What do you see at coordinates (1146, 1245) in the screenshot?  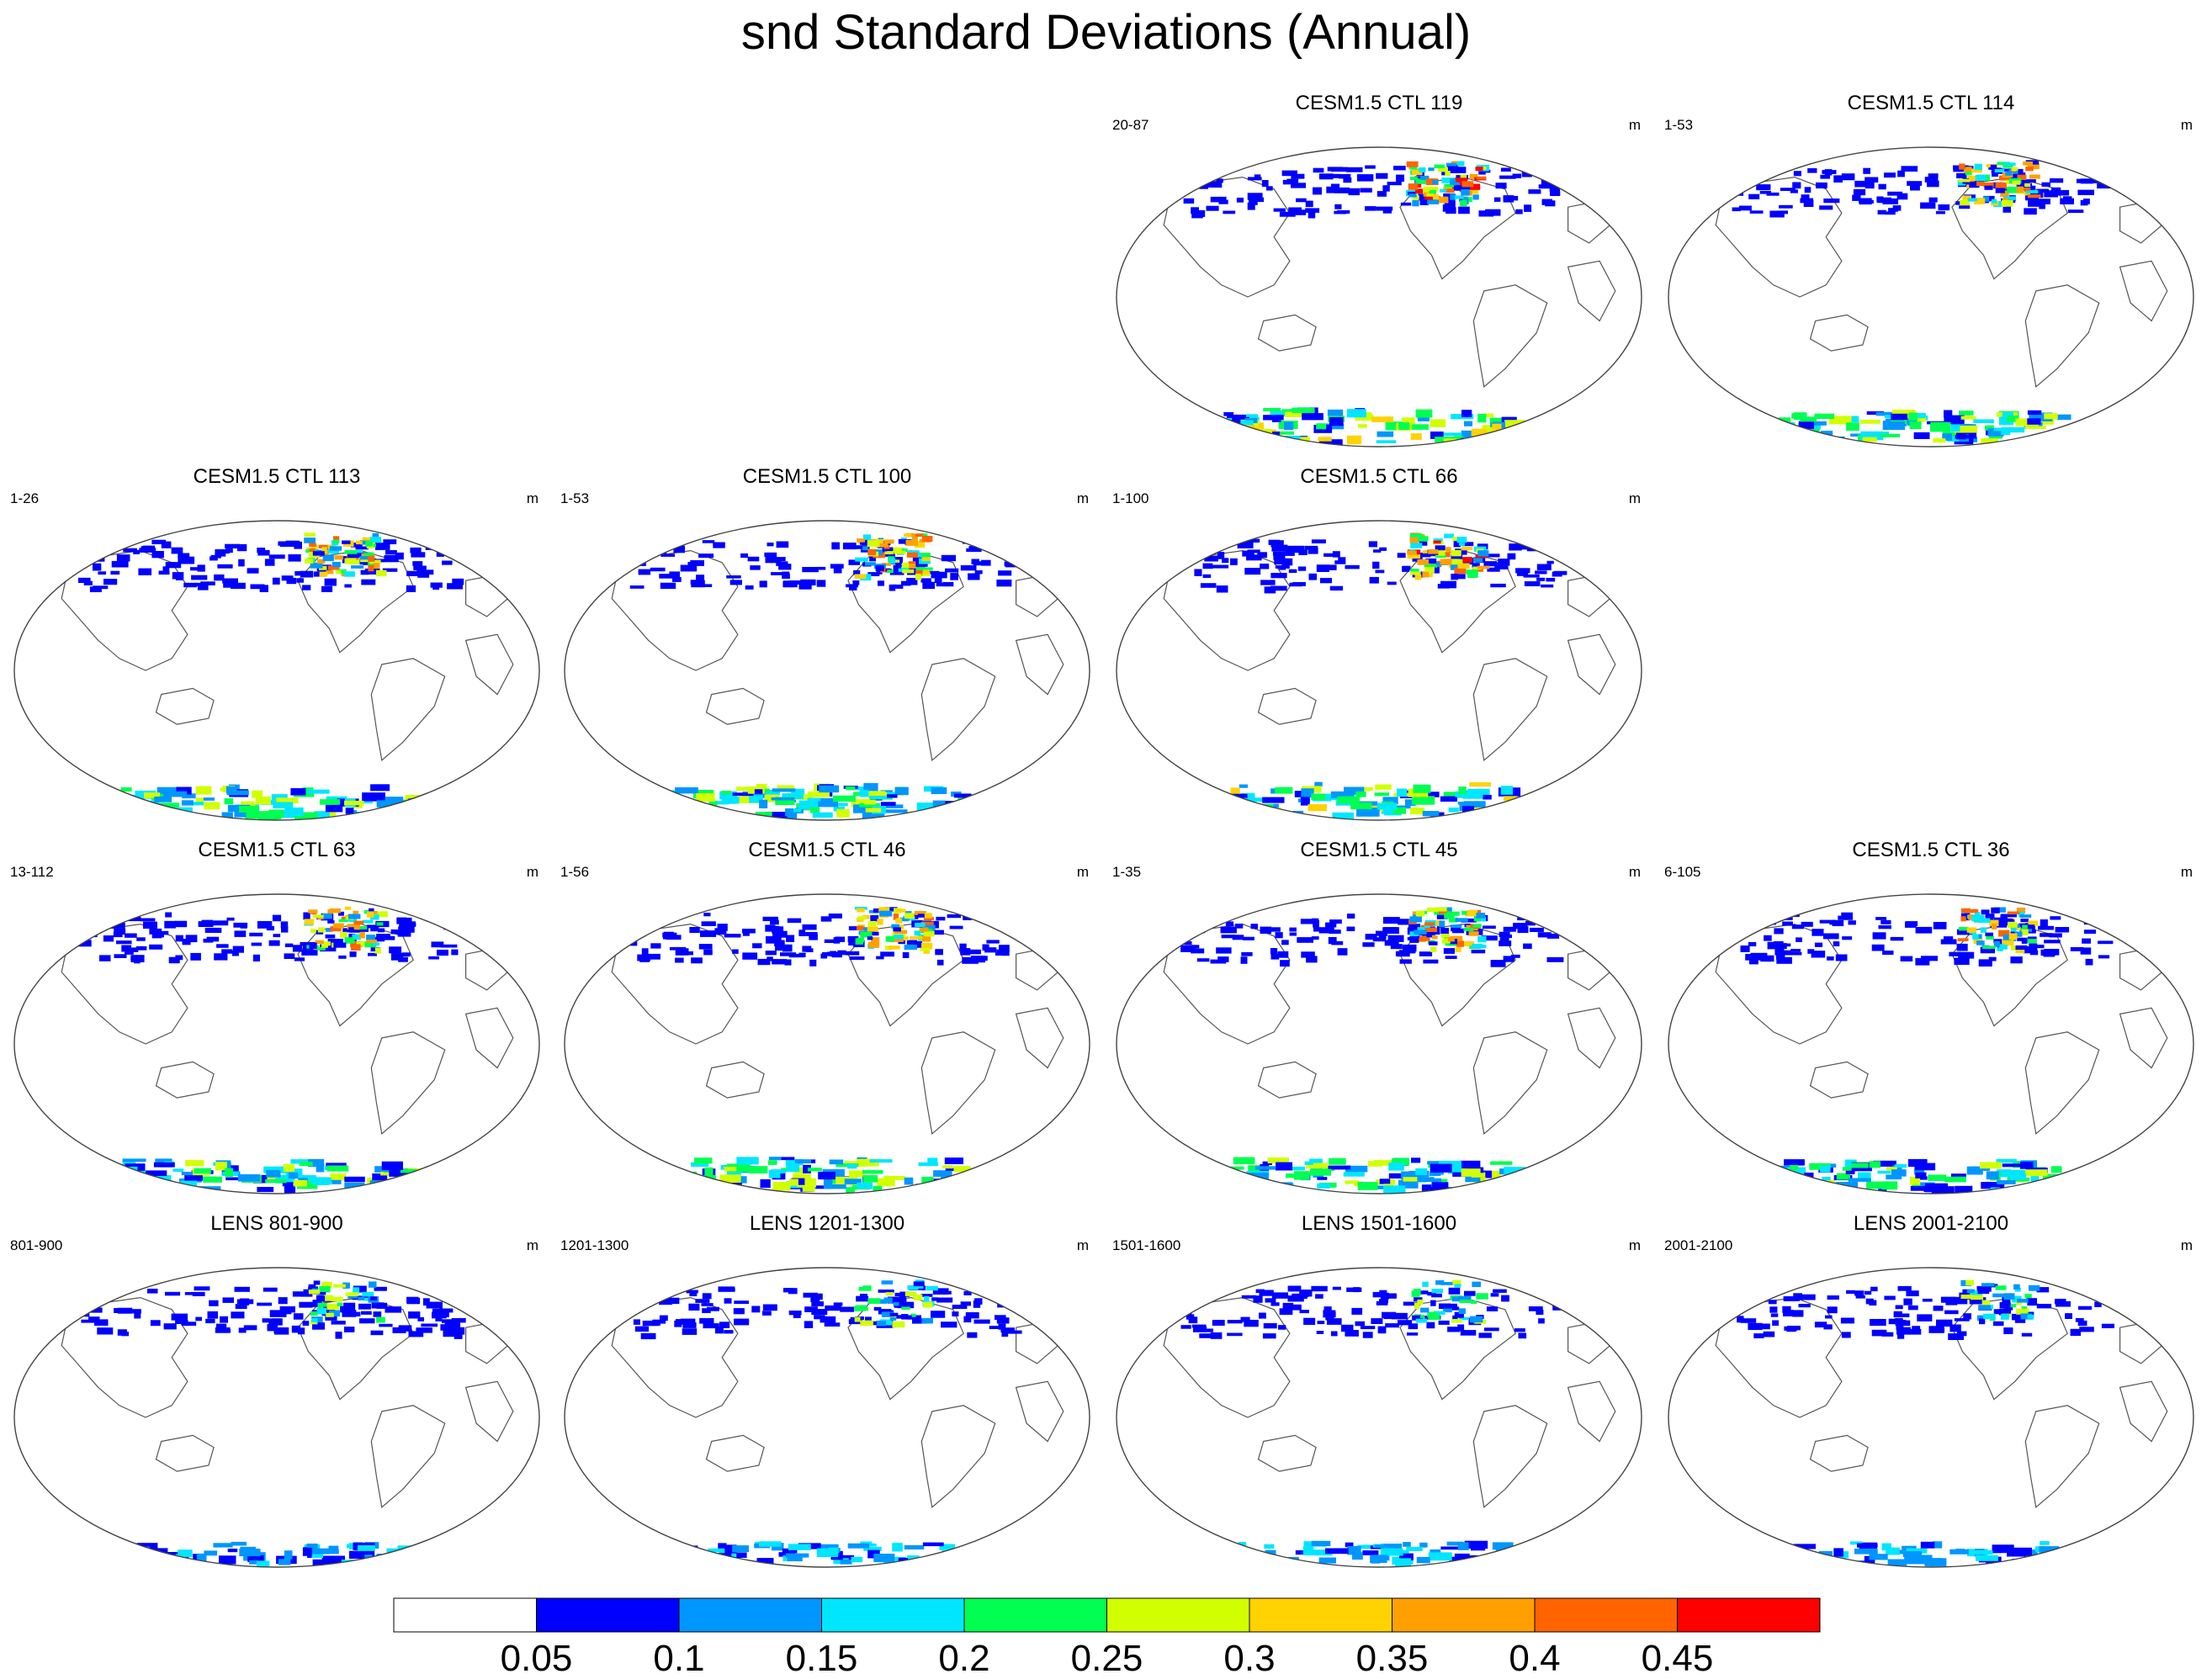 I see `panel-year-range: 1501-1600` at bounding box center [1146, 1245].